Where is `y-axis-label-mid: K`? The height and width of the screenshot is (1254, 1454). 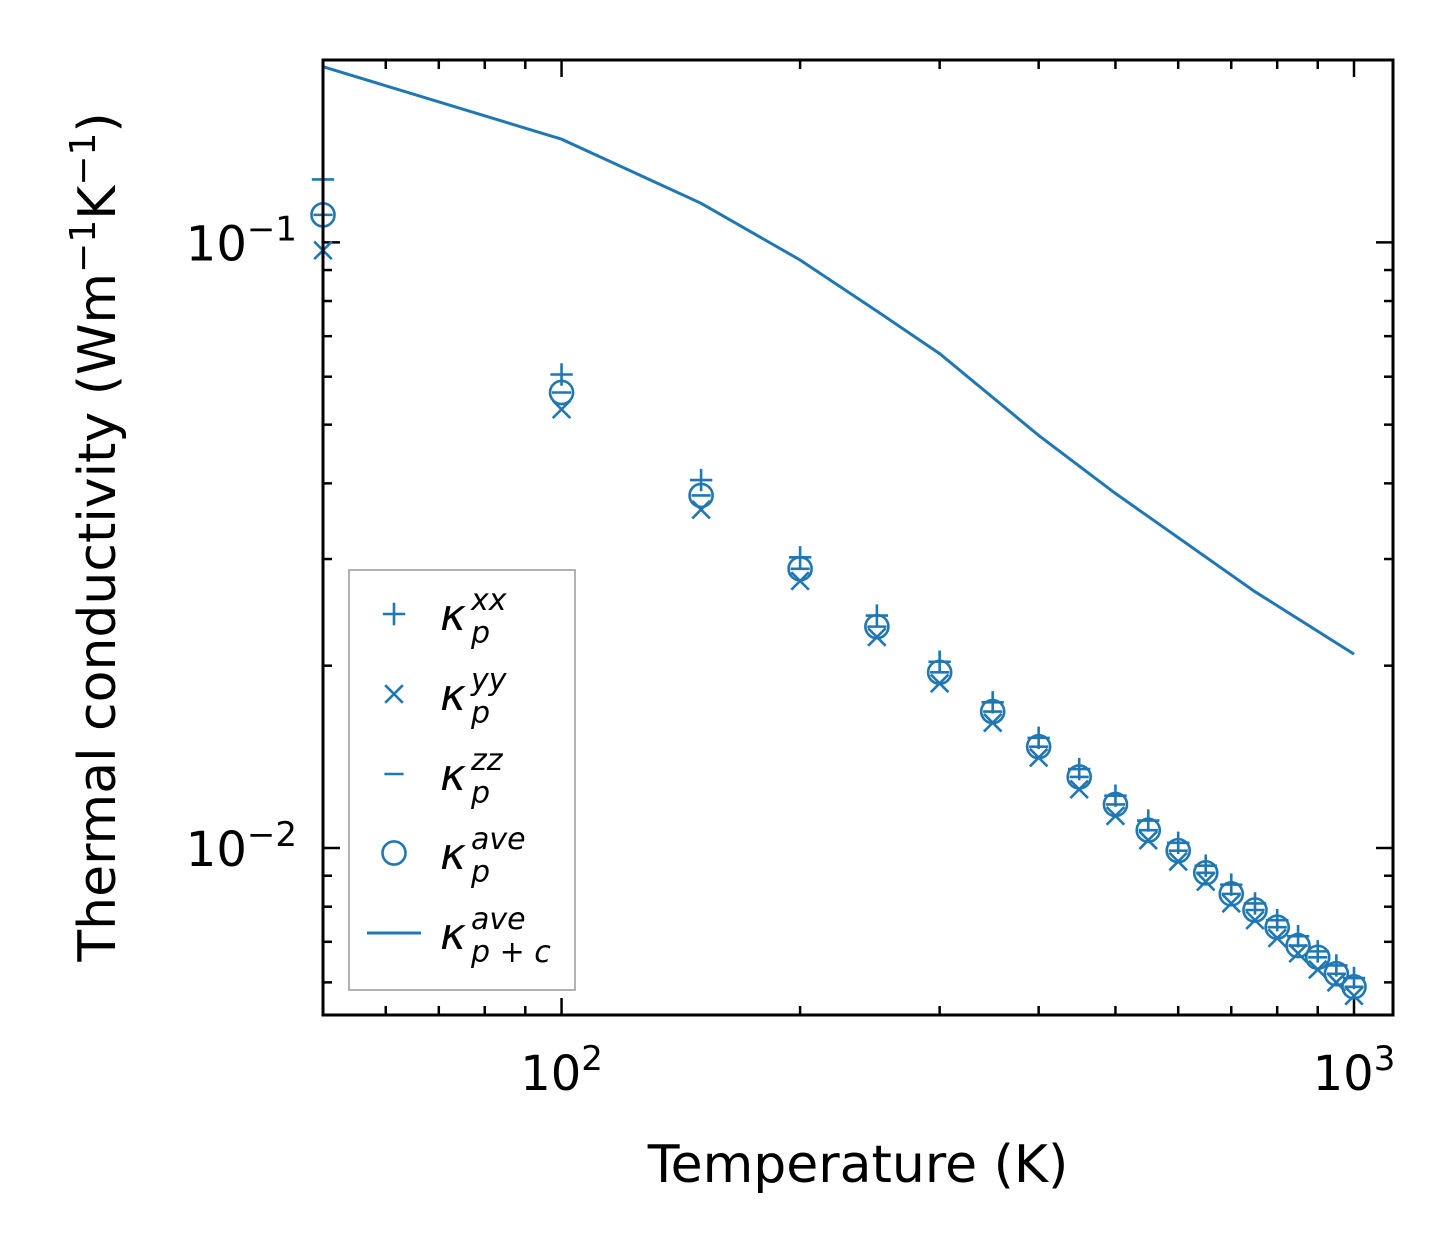 y-axis-label-mid: K is located at coordinates (98, 202).